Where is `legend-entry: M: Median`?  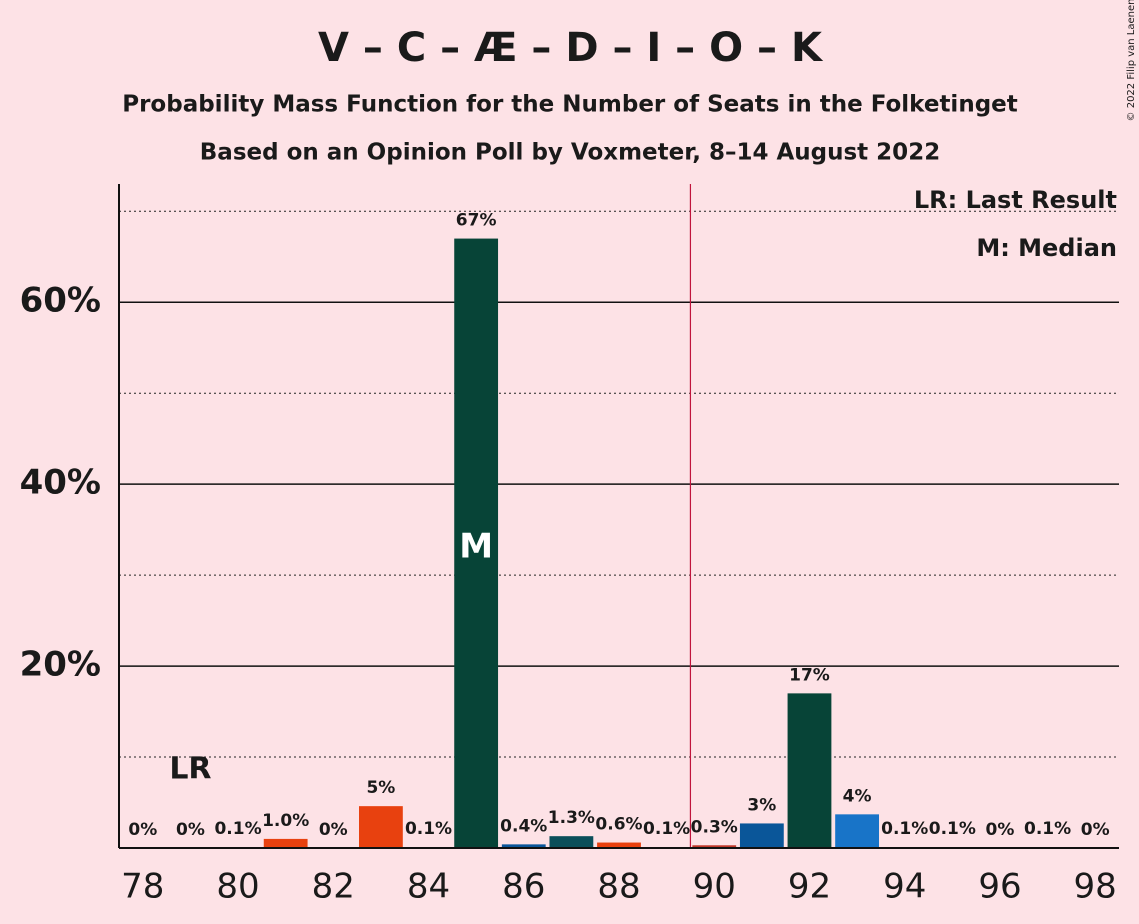
legend-entry: M: Median is located at coordinates (1046, 248).